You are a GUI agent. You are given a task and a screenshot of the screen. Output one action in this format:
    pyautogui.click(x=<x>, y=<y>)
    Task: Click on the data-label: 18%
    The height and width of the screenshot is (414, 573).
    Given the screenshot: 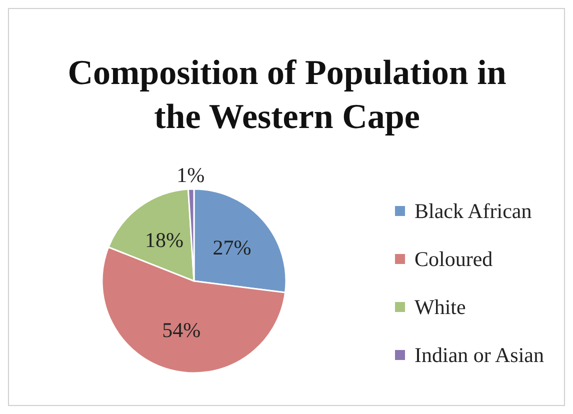 What is the action you would take?
    pyautogui.click(x=164, y=240)
    